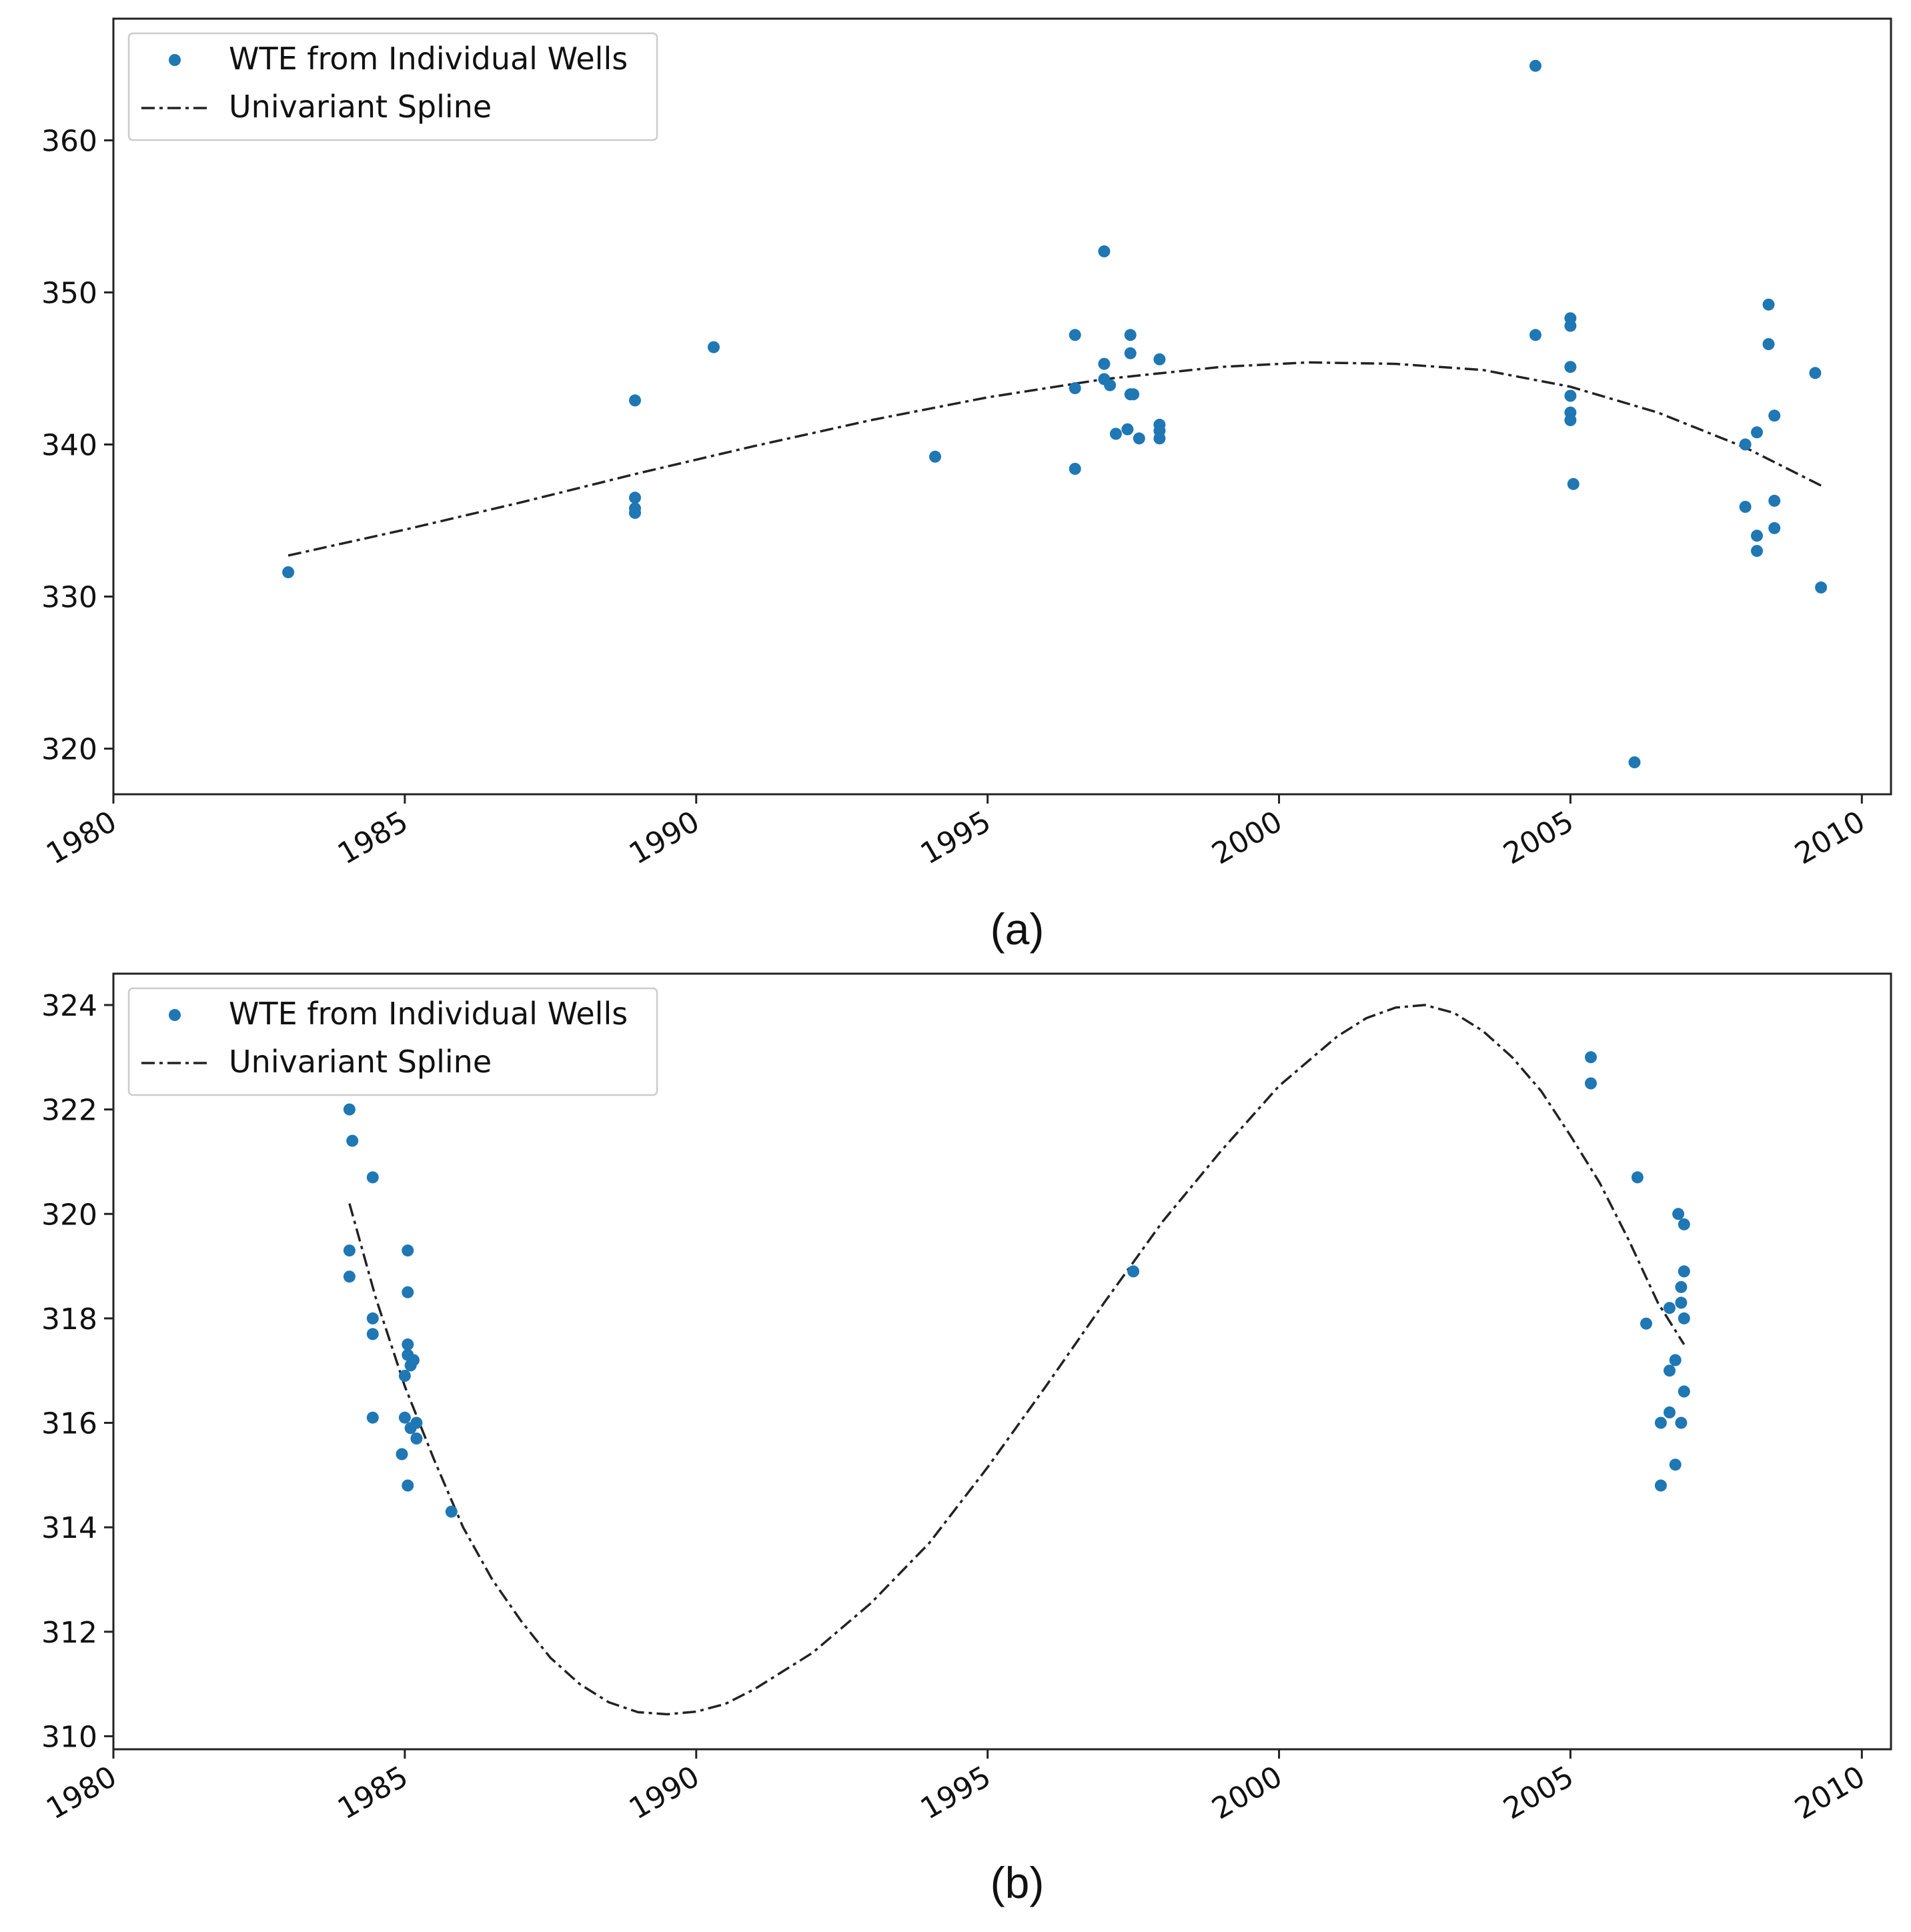 This screenshot has height=1932, width=1911. Describe the element at coordinates (1018, 929) in the screenshot. I see `panel-label-a: (a)` at that location.